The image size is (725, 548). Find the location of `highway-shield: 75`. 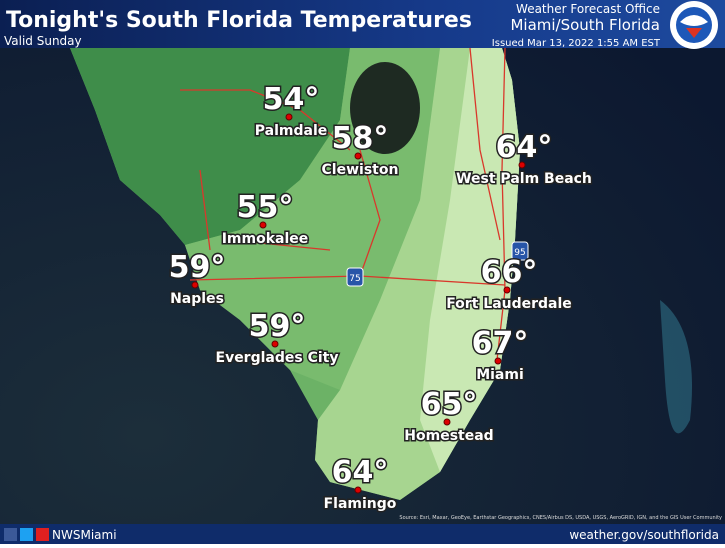

highway-shield: 75 is located at coordinates (355, 277).